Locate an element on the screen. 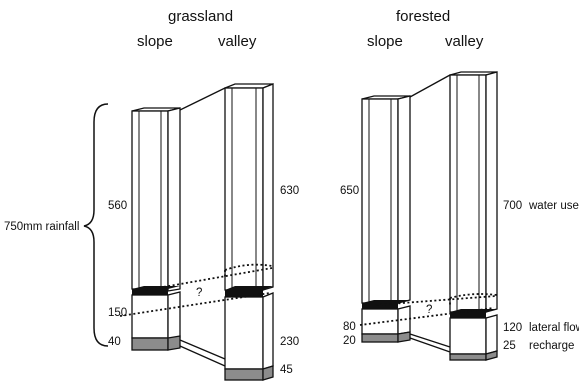 The height and width of the screenshot is (384, 579). grassland-slope-recharge is located at coordinates (150, 344).